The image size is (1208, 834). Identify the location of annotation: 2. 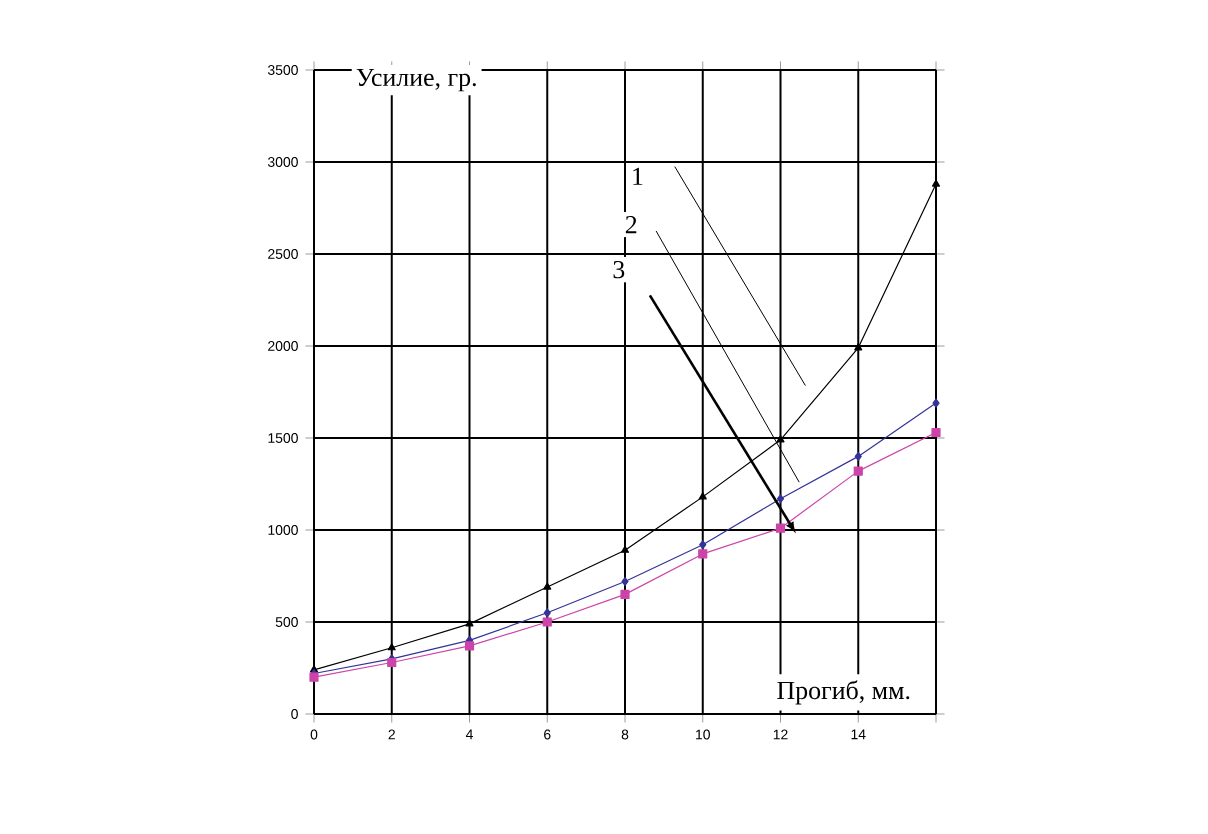
(631, 224).